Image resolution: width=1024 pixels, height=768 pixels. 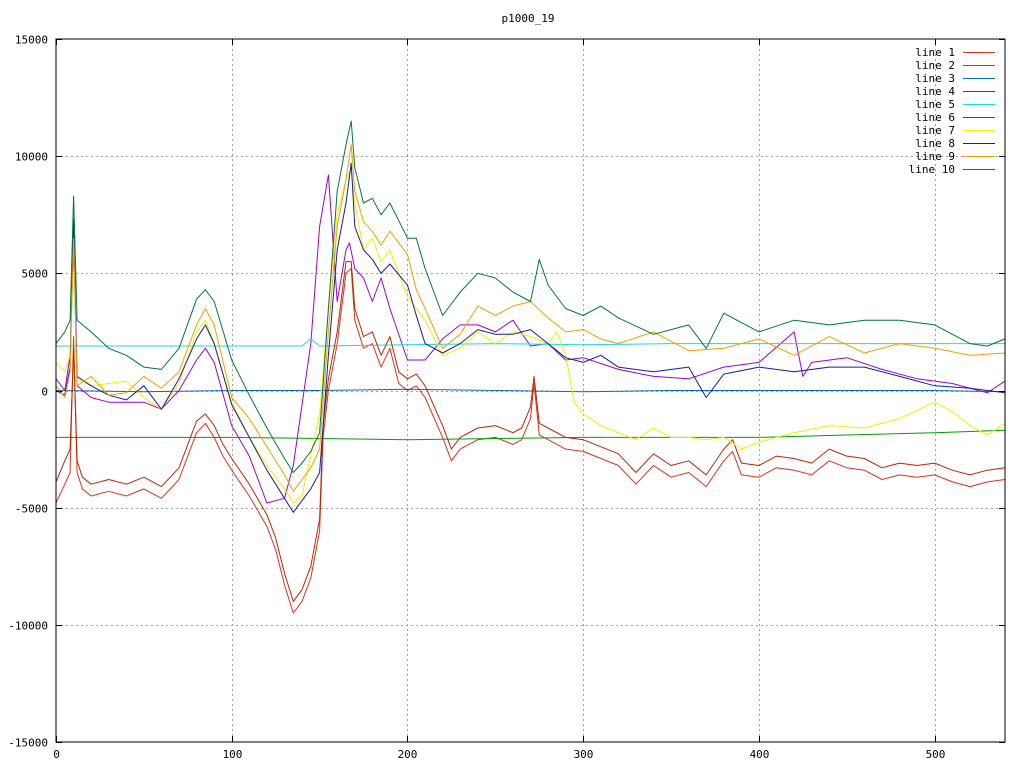 What do you see at coordinates (935, 130) in the screenshot?
I see `legend-label: line 7` at bounding box center [935, 130].